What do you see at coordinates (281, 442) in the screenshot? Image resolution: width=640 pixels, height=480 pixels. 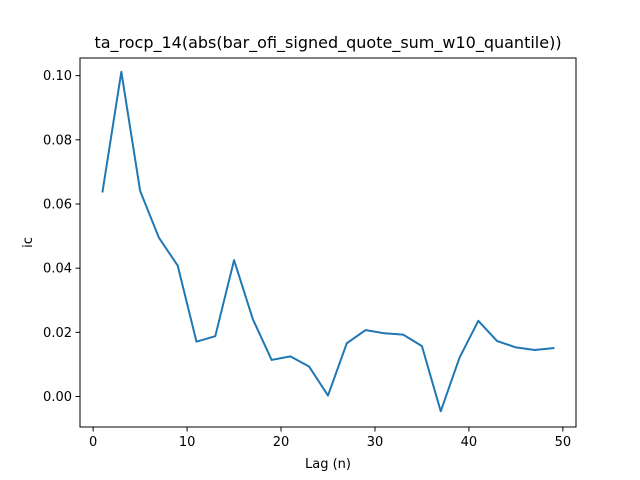 I see `x-tick-label: 20` at bounding box center [281, 442].